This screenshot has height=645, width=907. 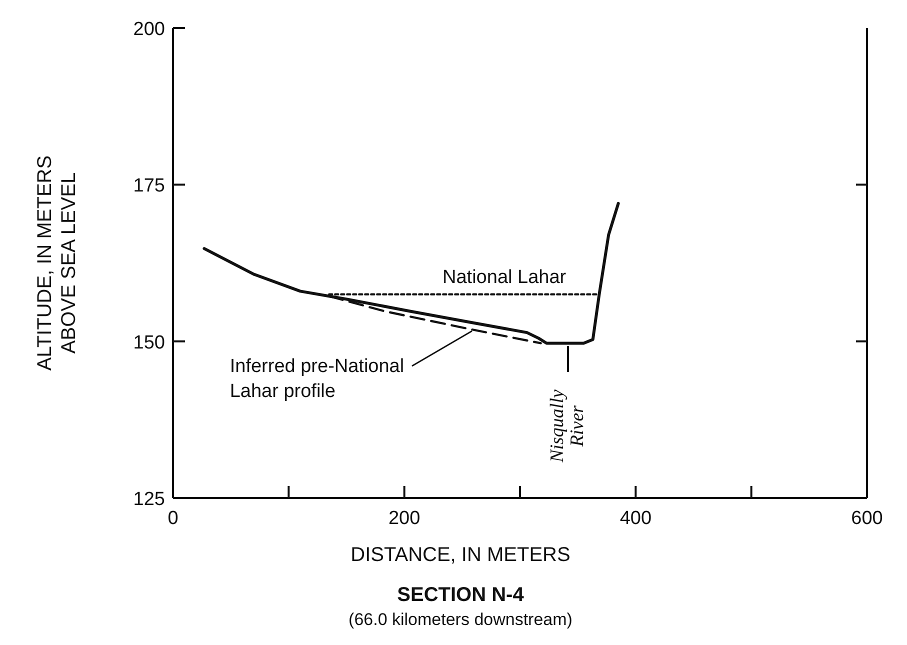 What do you see at coordinates (404, 518) in the screenshot?
I see `x-tick-label: 200` at bounding box center [404, 518].